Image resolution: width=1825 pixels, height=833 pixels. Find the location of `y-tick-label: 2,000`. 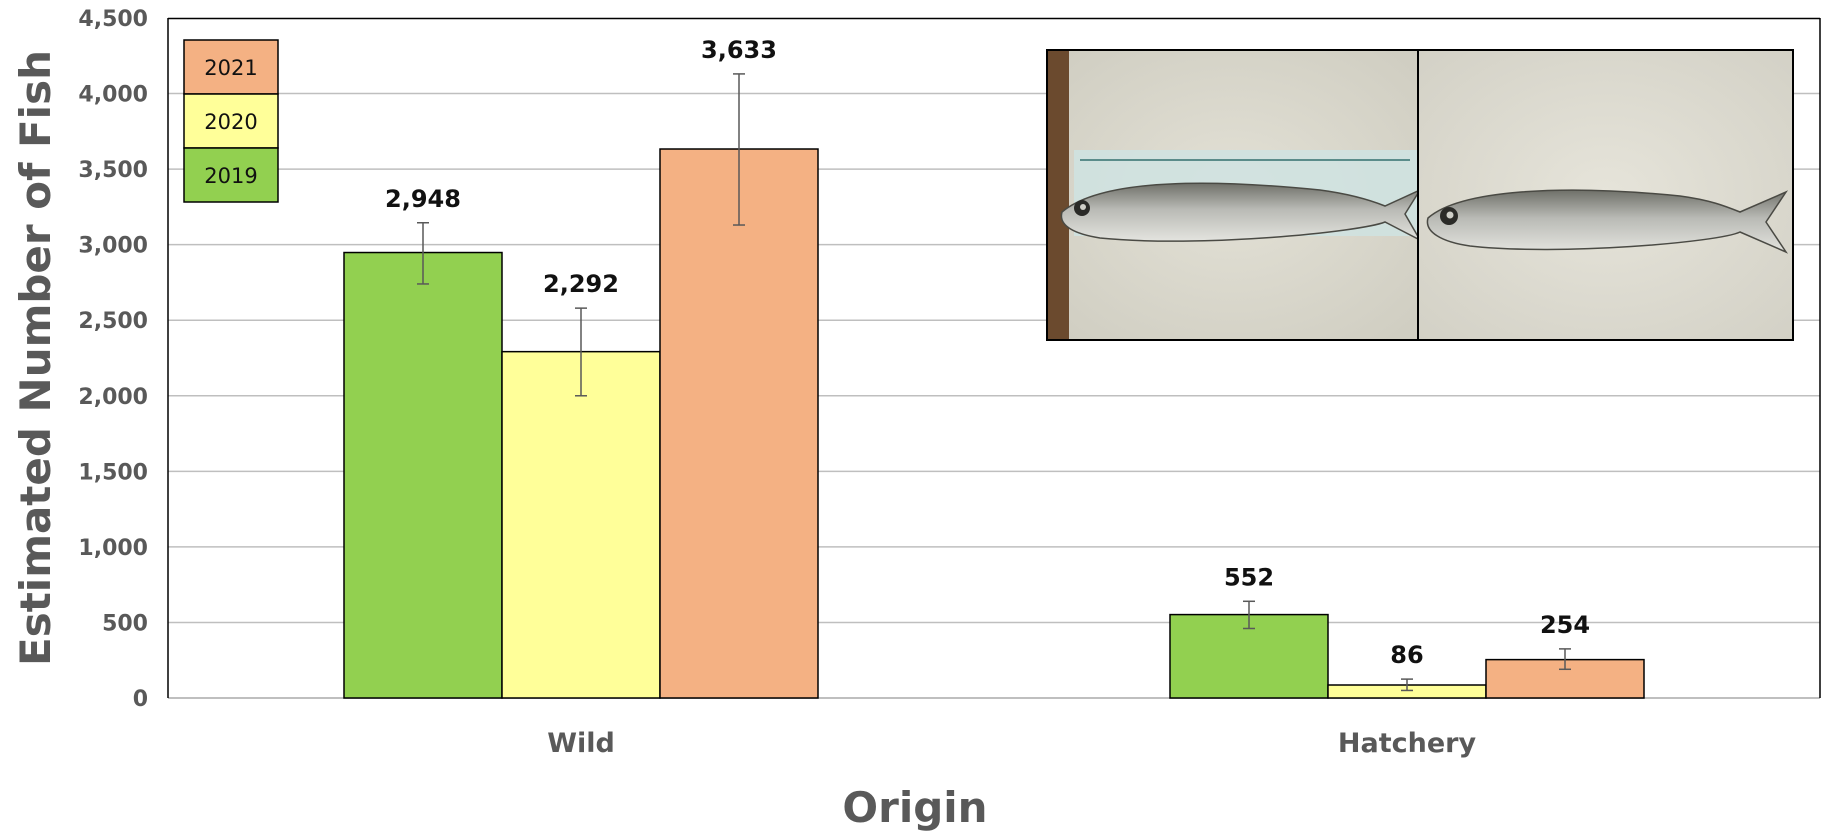

y-tick-label: 2,000 is located at coordinates (113, 397).